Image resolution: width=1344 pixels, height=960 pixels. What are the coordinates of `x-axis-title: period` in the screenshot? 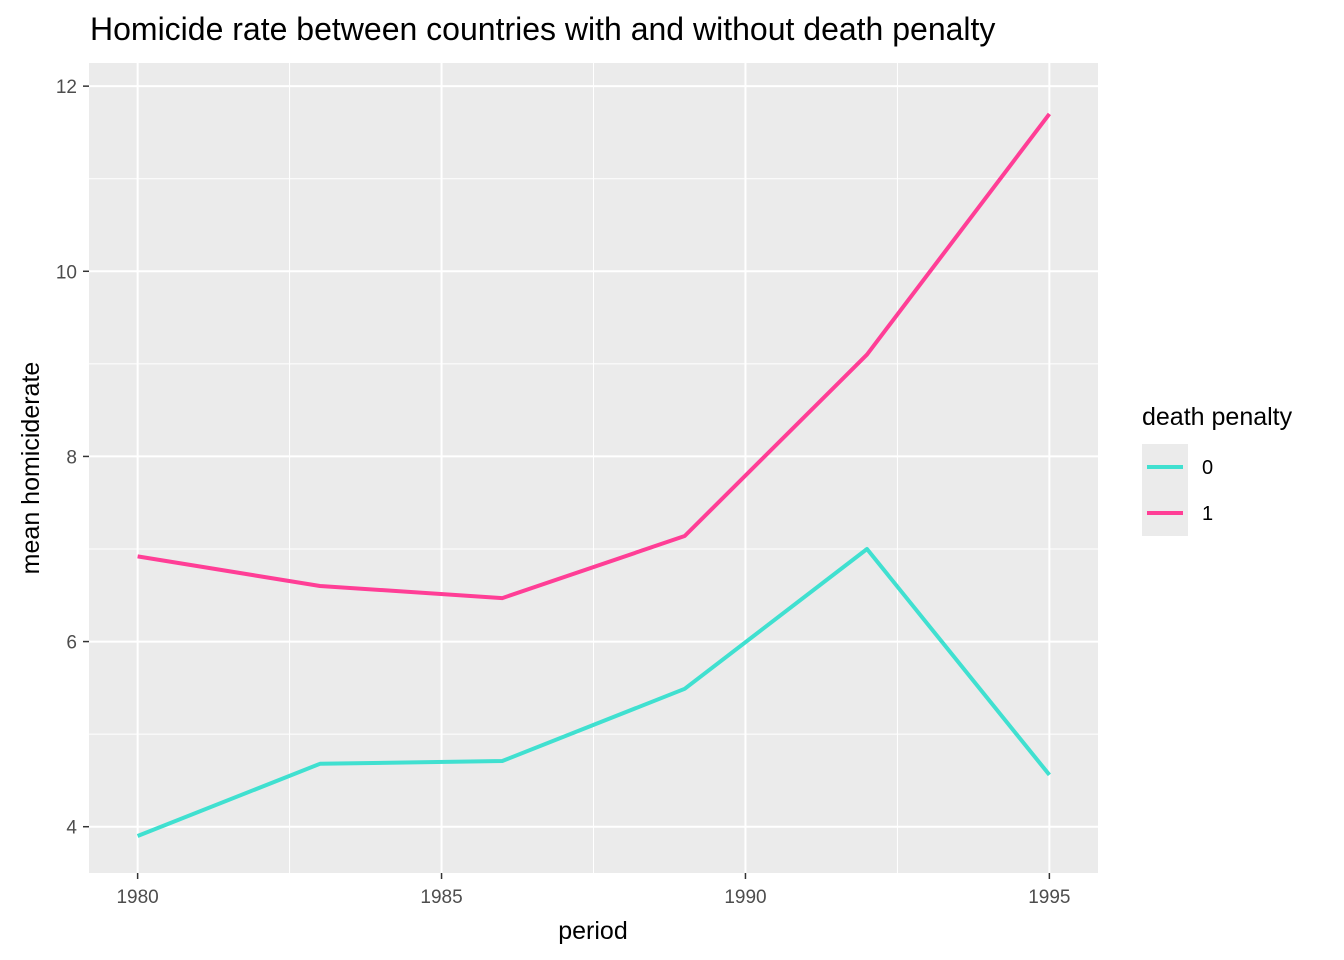 It's located at (593, 931).